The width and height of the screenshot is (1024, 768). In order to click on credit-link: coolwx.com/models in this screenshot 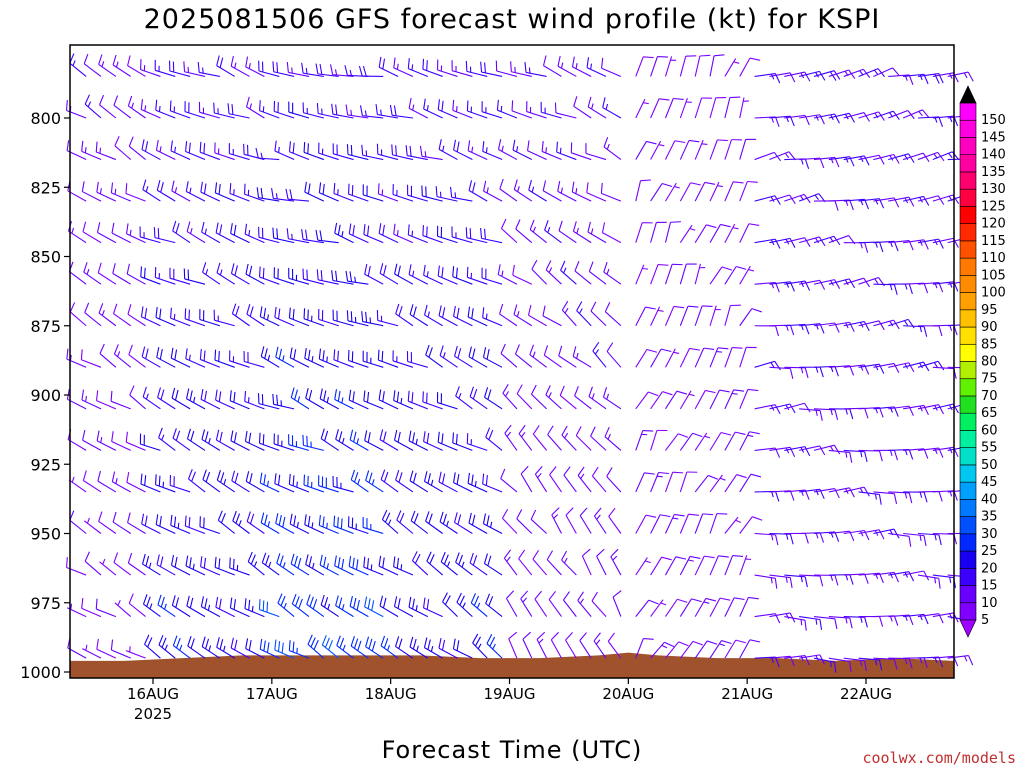, I will do `click(939, 758)`.